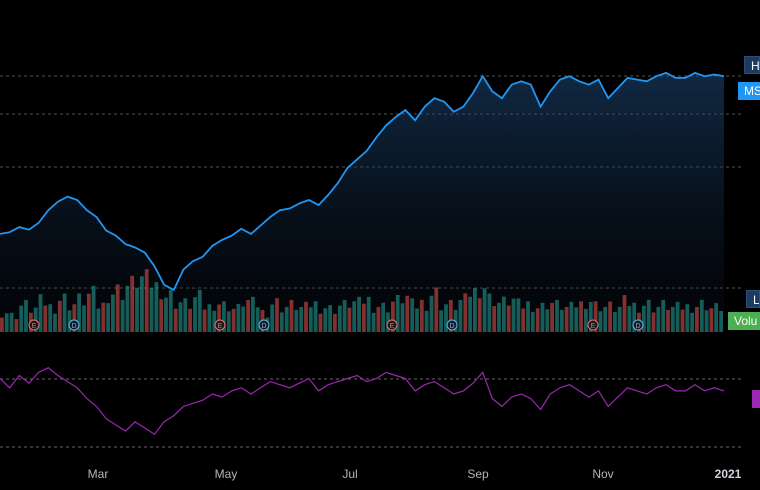  Describe the element at coordinates (478, 474) in the screenshot. I see `x-tick-label: Sep` at that location.